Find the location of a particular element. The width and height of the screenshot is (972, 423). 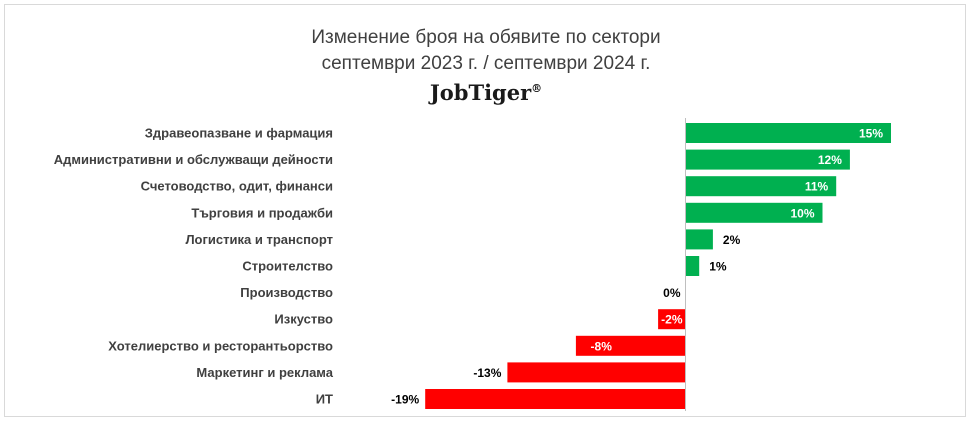

registered-mark: ® is located at coordinates (537, 88).